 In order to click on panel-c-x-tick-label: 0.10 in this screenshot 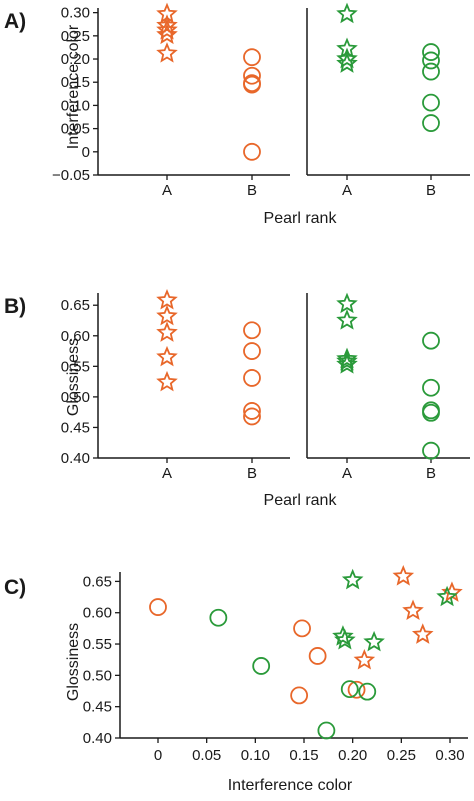, I will do `click(255, 755)`.